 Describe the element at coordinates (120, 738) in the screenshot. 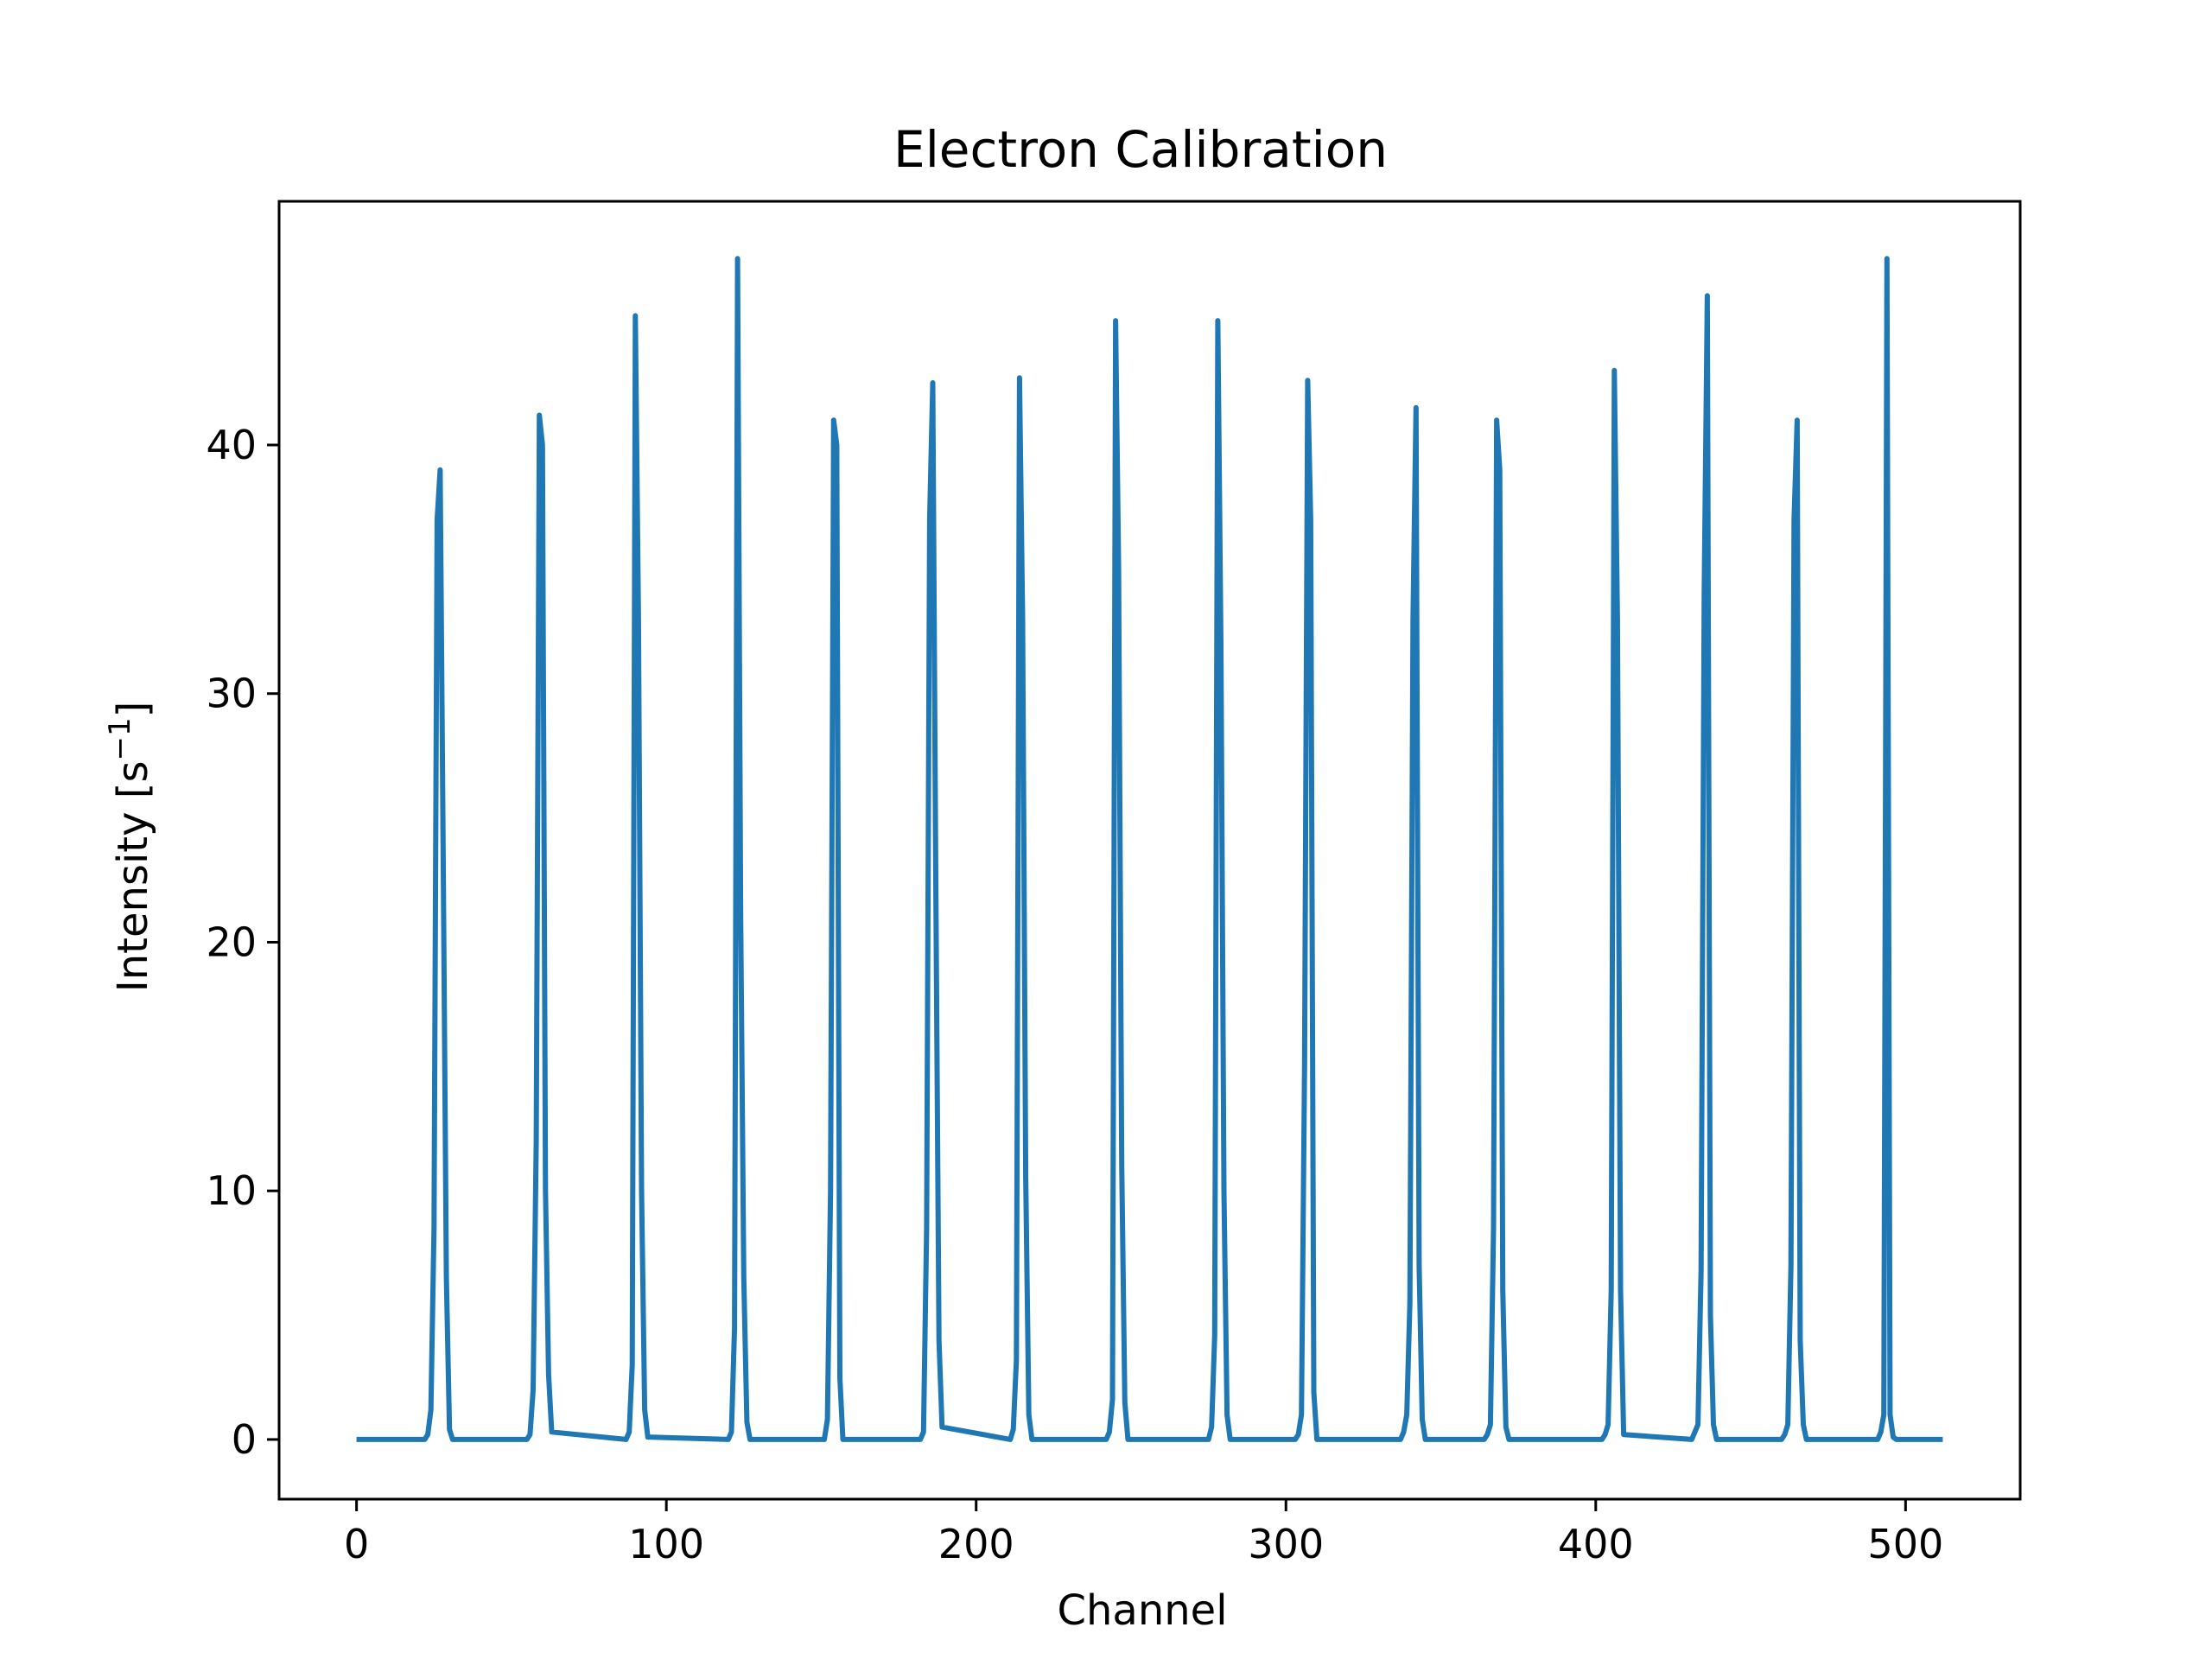

I see `y-axis-label-superscript: −1` at that location.